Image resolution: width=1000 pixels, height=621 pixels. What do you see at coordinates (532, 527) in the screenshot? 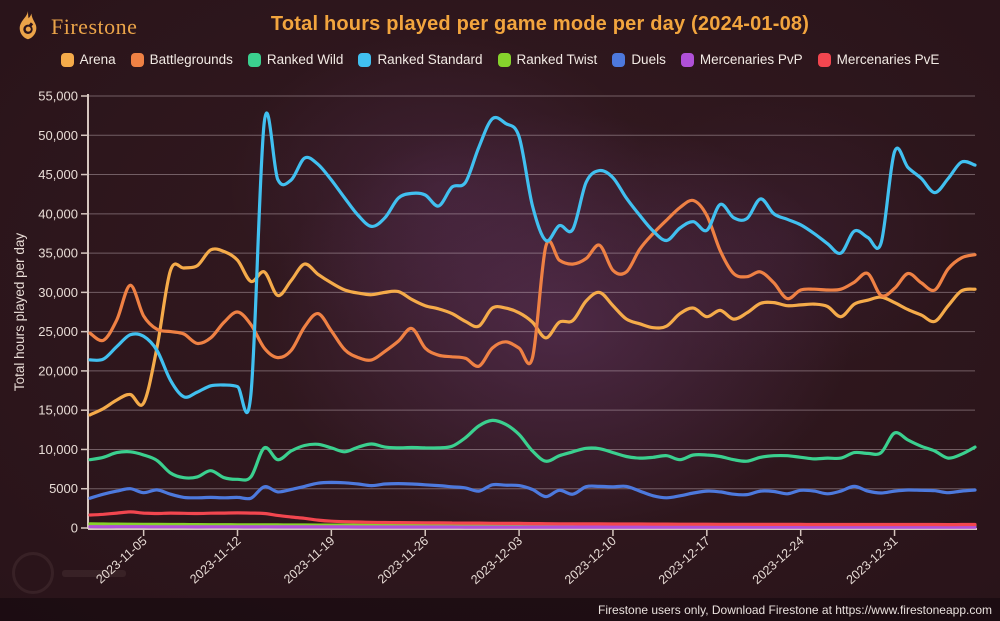
I see `series-line-mercenaries-pvp` at bounding box center [532, 527].